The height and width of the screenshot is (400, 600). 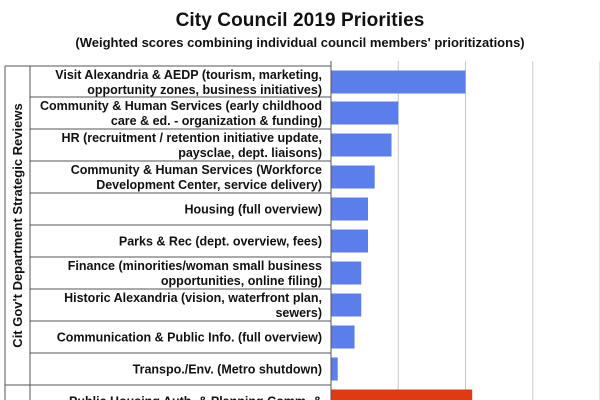 What do you see at coordinates (216, 121) in the screenshot?
I see `category-label: care & ed. - organization & funding)` at bounding box center [216, 121].